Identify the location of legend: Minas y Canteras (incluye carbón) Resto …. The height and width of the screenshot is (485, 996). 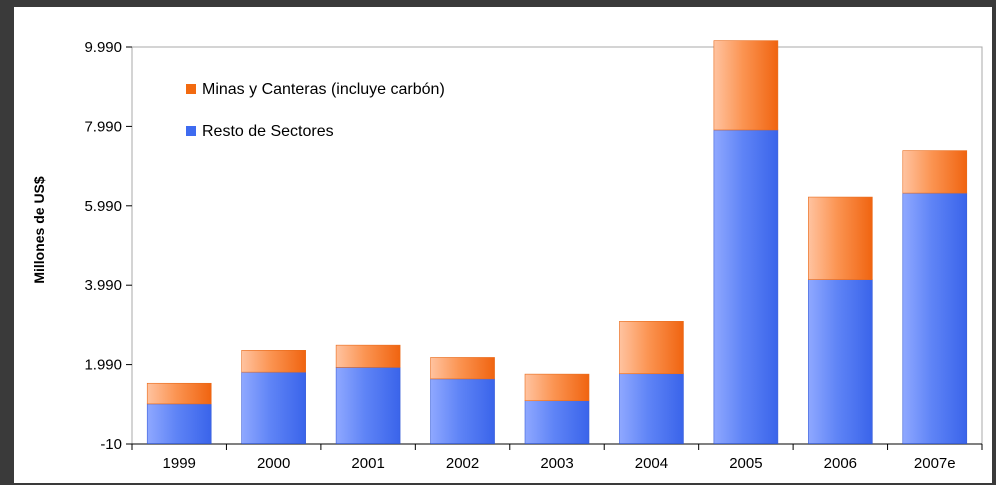
(315, 110).